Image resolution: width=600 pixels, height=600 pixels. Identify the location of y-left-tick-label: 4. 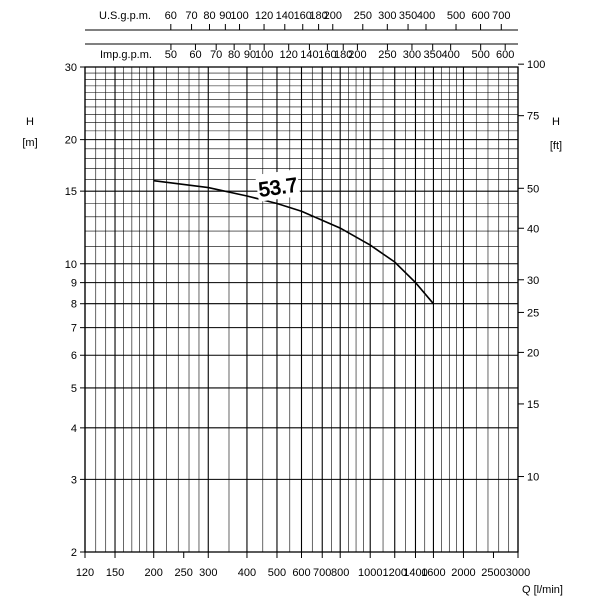
(74, 429).